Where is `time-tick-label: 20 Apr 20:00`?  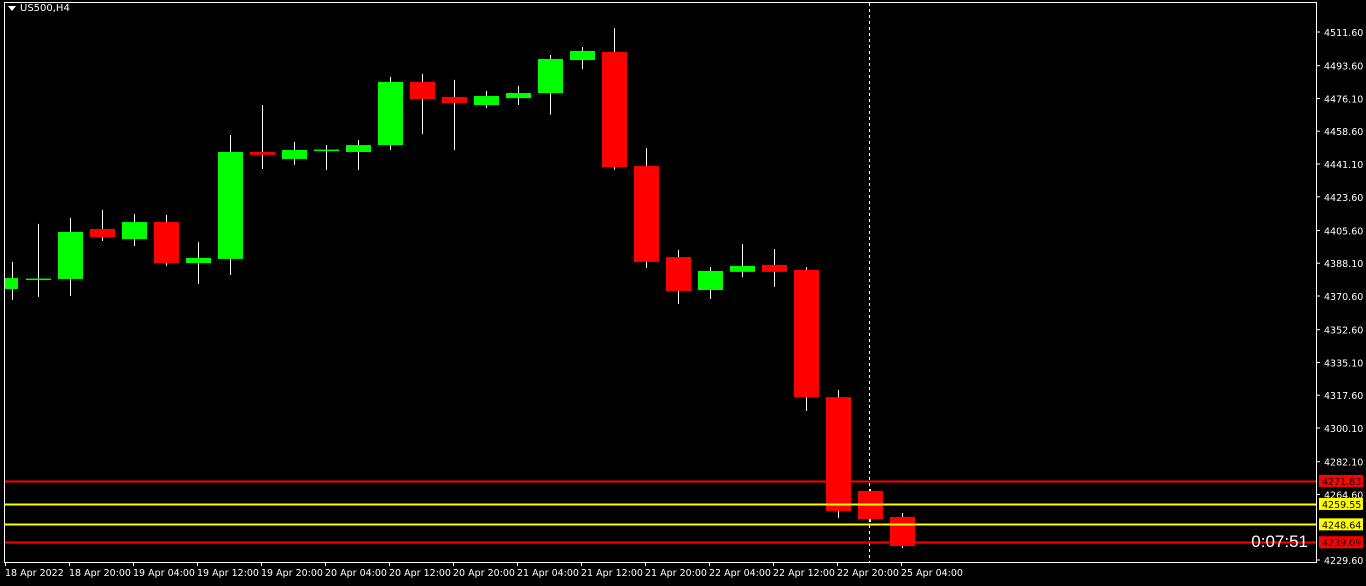
time-tick-label: 20 Apr 20:00 is located at coordinates (484, 573).